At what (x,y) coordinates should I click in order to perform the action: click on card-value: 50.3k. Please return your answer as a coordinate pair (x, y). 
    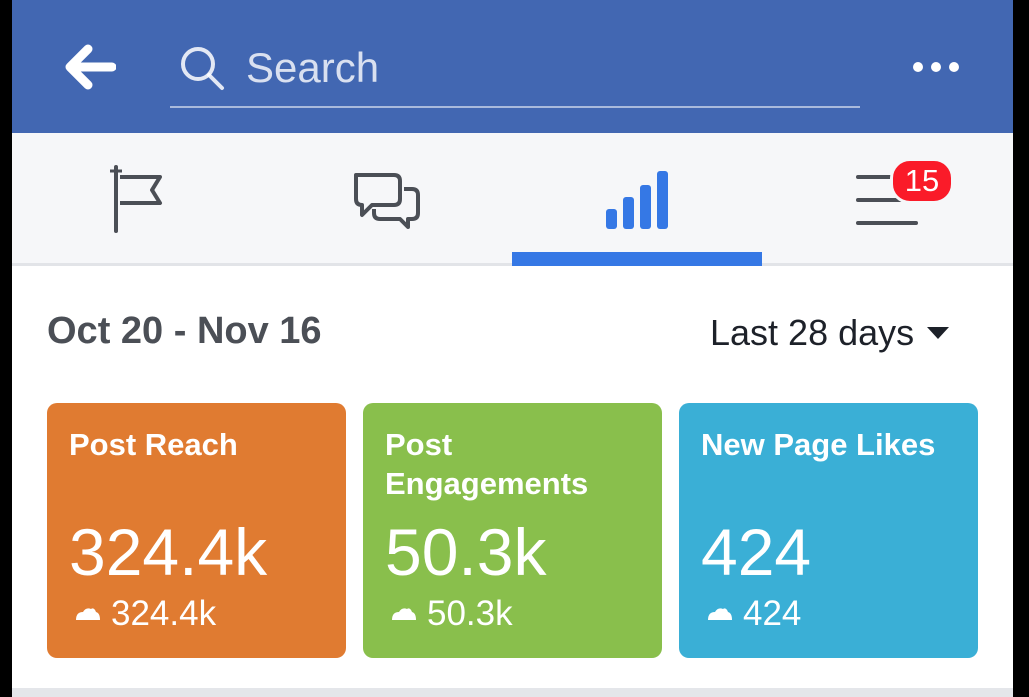
    Looking at the image, I should click on (466, 552).